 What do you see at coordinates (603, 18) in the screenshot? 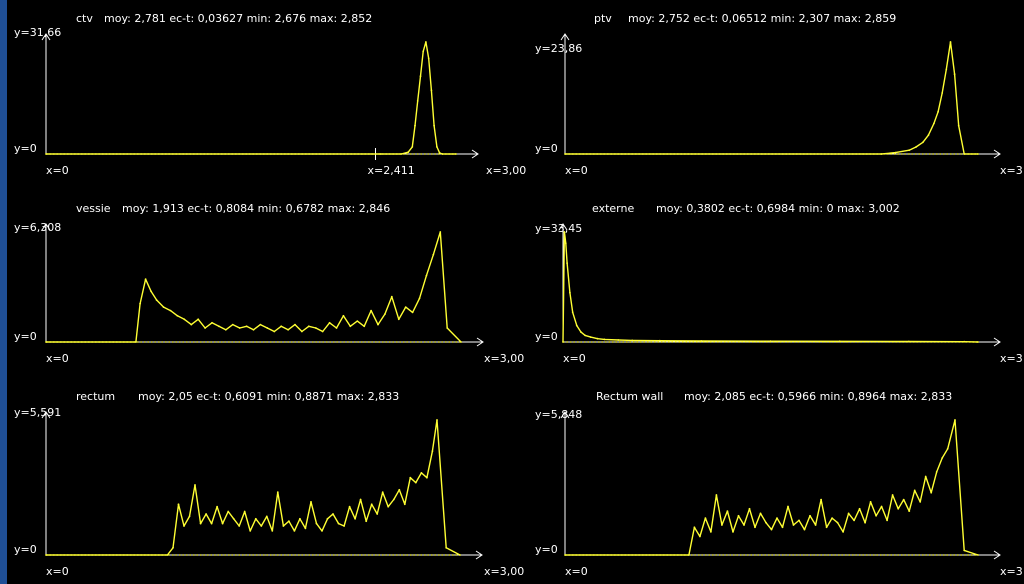
I see `series-title: ptv` at bounding box center [603, 18].